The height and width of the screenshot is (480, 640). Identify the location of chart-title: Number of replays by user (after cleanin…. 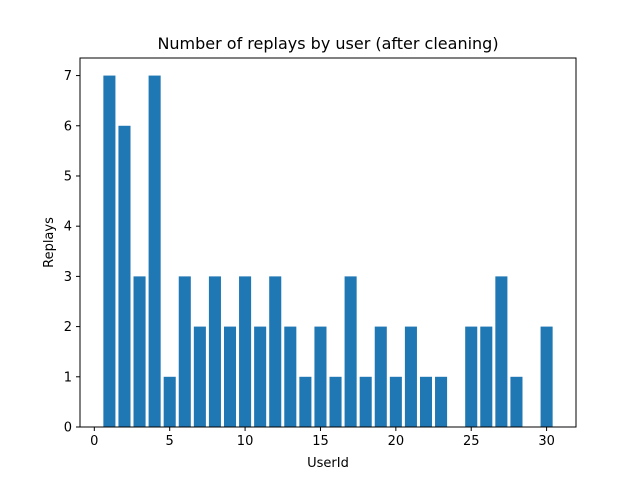
(327, 43).